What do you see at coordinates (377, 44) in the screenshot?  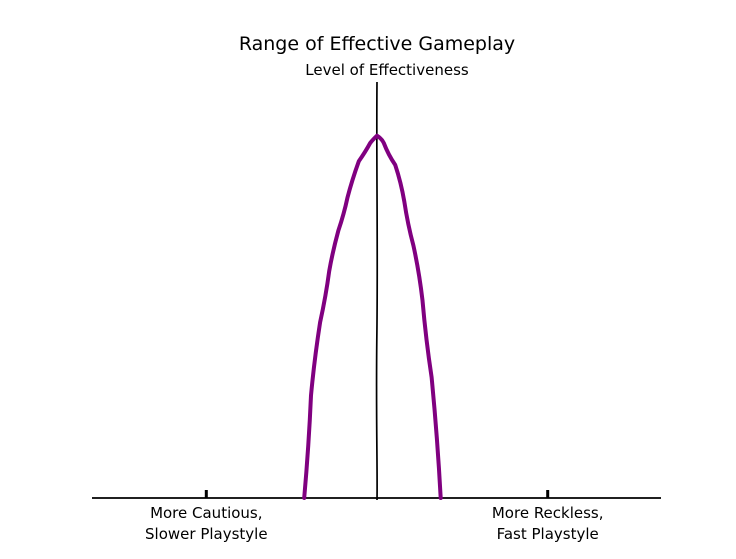 I see `chart-title: Range of Effective Gameplay` at bounding box center [377, 44].